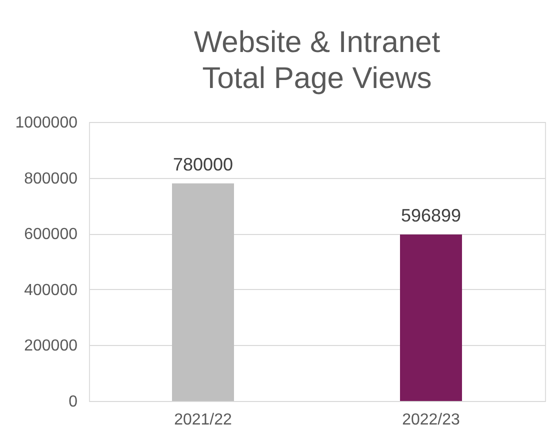 The image size is (557, 443). What do you see at coordinates (51, 346) in the screenshot?
I see `y-tick-label: 200000` at bounding box center [51, 346].